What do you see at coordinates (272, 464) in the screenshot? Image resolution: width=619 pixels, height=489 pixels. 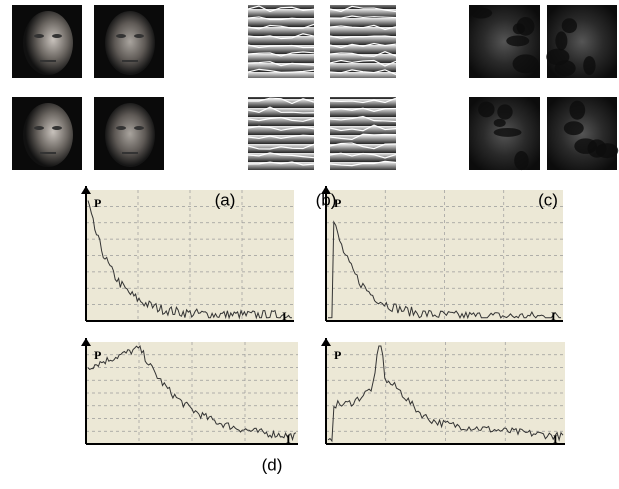 I see `panel-label: (d)` at bounding box center [272, 464].